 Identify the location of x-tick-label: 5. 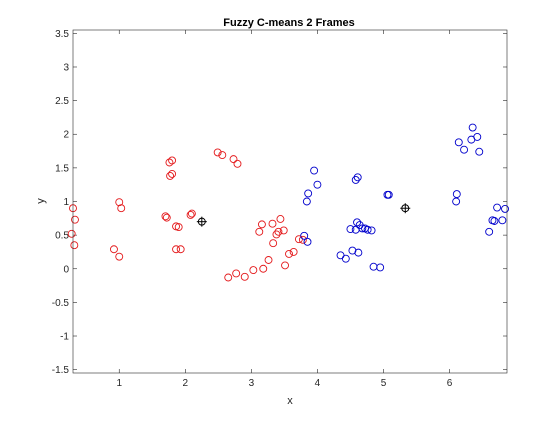
(384, 383).